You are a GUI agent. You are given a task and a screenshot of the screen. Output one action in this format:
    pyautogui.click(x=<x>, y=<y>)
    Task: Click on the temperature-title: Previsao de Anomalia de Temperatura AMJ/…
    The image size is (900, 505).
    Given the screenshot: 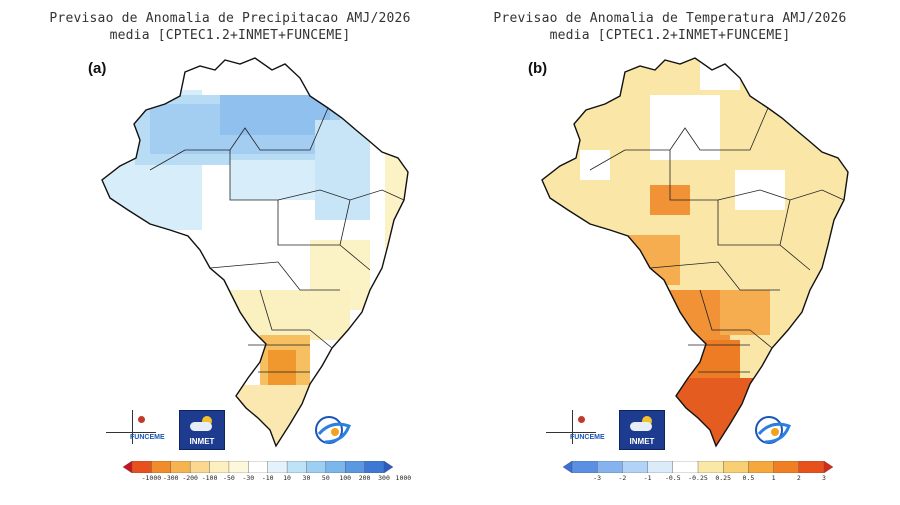 What is the action you would take?
    pyautogui.click(x=670, y=27)
    